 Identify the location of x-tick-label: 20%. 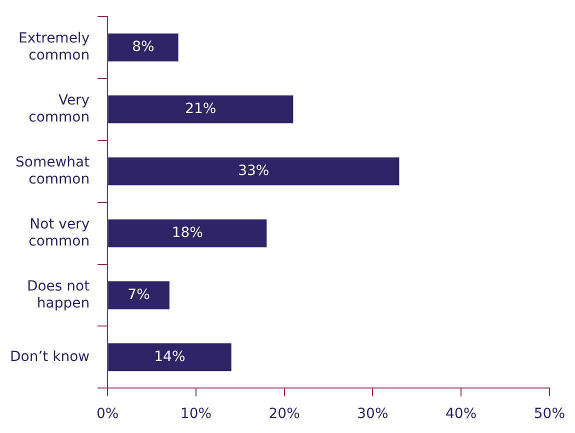
(284, 414).